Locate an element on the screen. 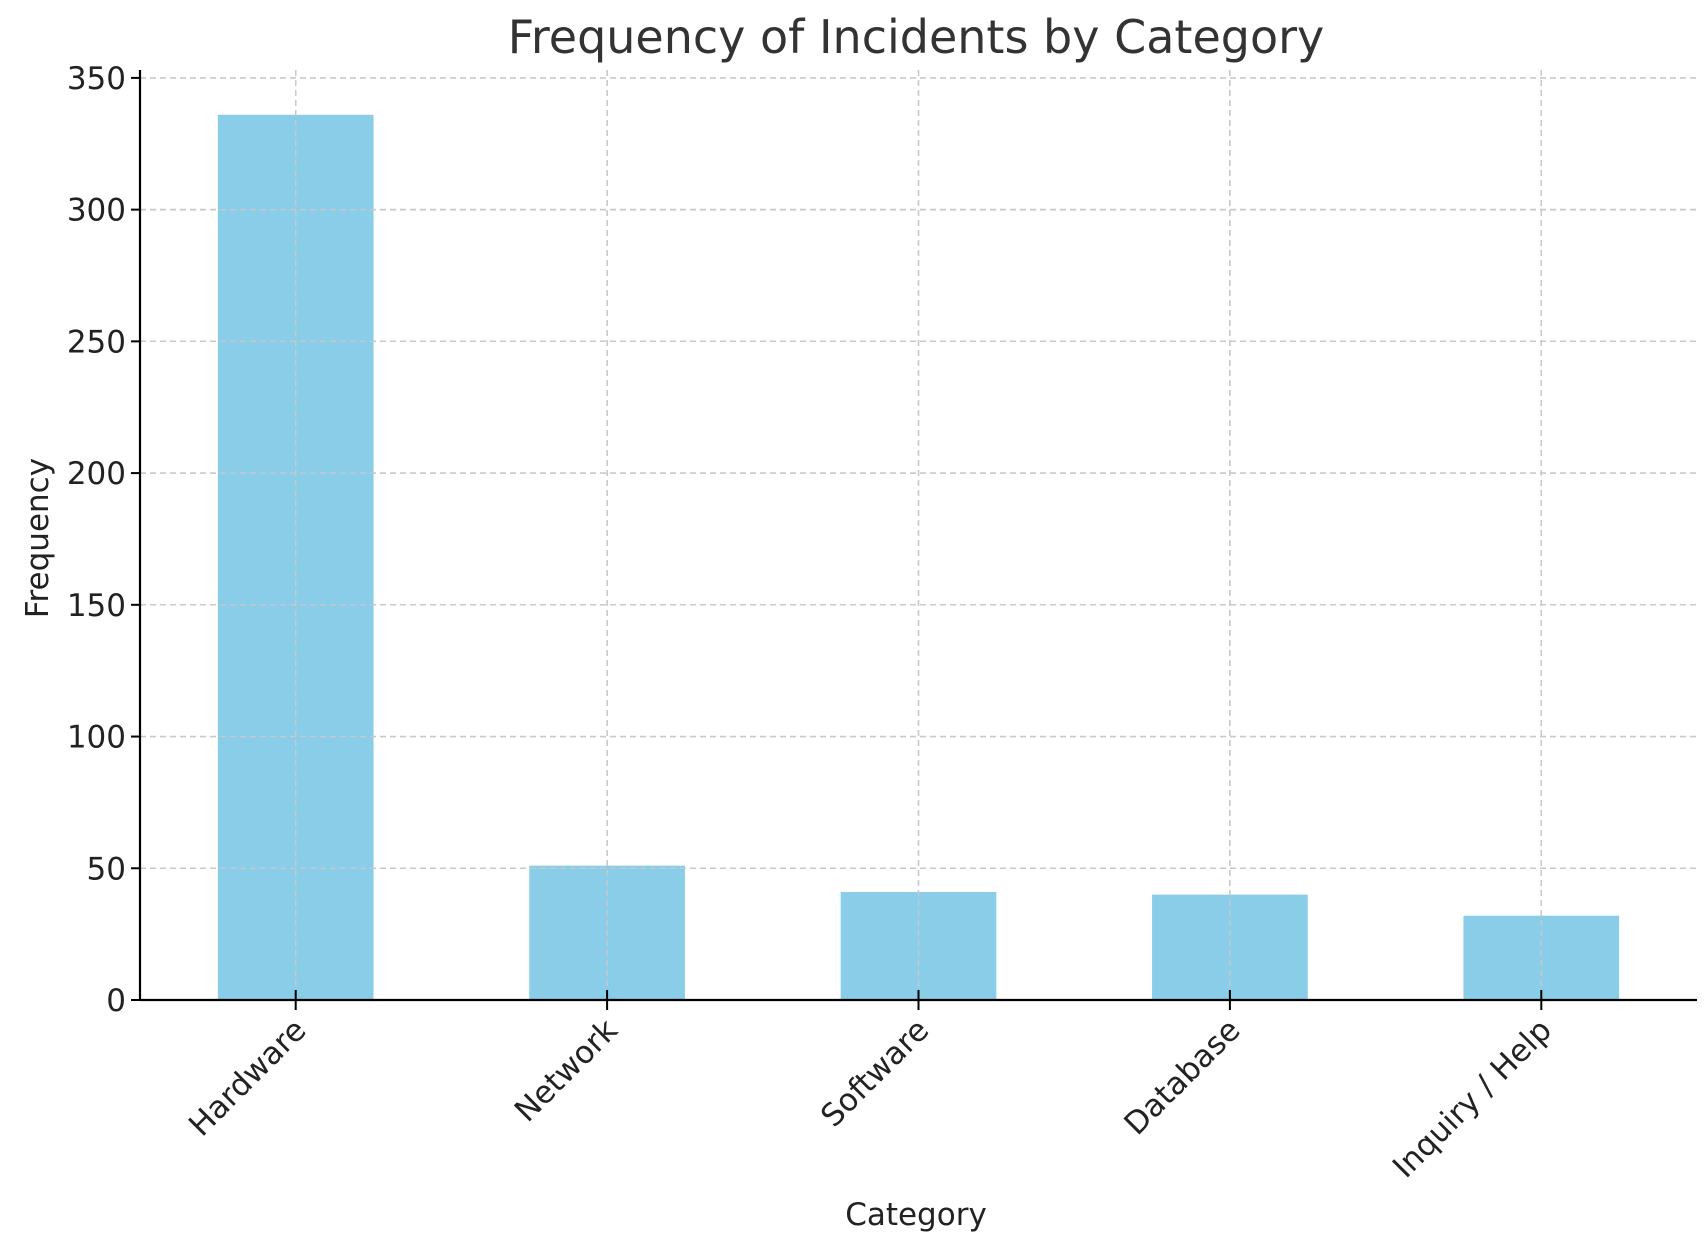 This screenshot has height=1250, width=1707. y-tick-label: 100 is located at coordinates (96, 738).